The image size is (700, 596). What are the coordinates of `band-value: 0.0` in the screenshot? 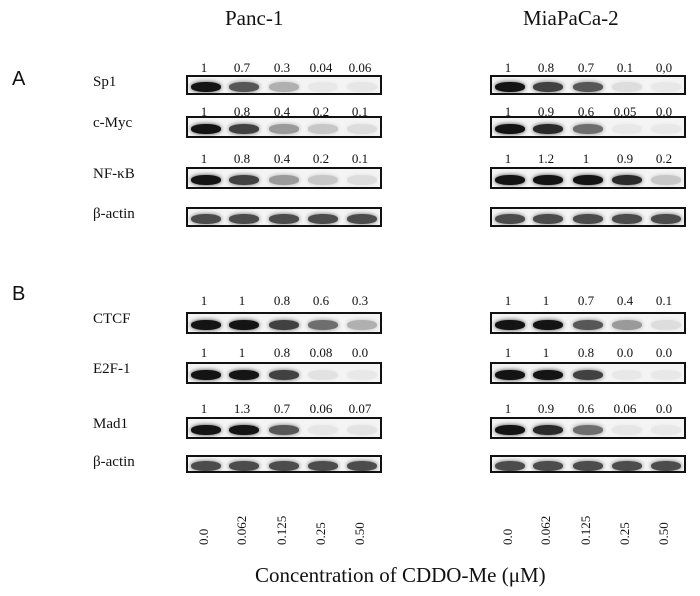 It's located at (625, 352).